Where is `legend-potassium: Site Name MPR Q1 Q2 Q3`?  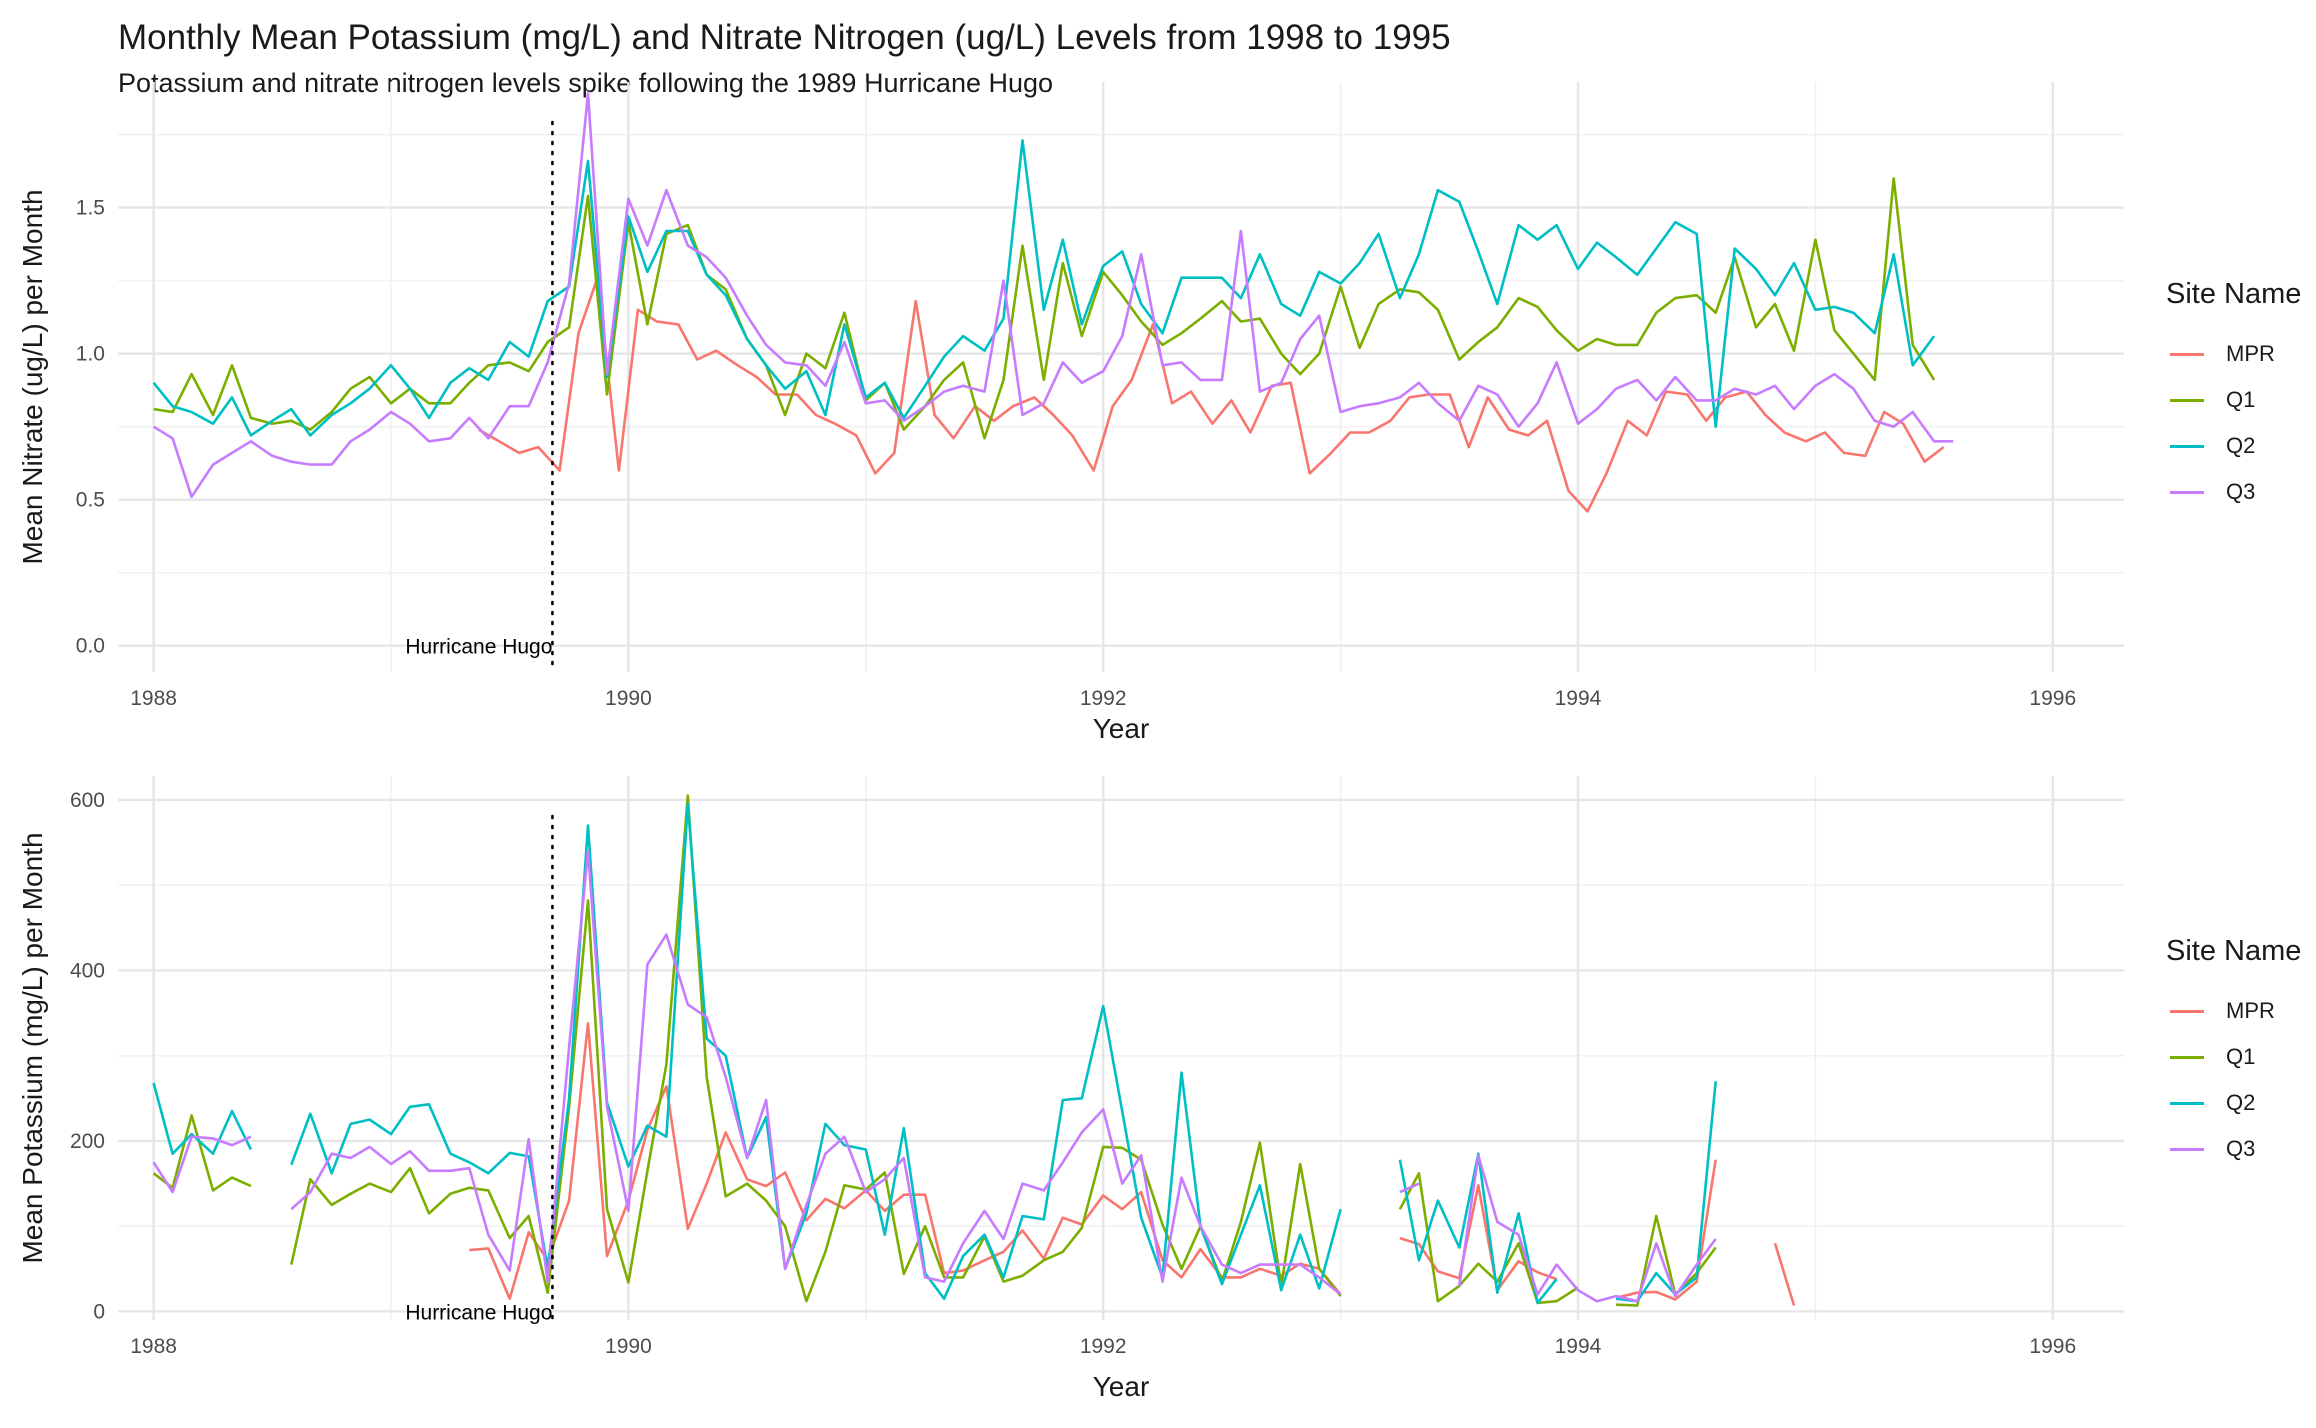 legend-potassium: Site Name MPR Q1 Q2 Q3 is located at coordinates (2233, 1053).